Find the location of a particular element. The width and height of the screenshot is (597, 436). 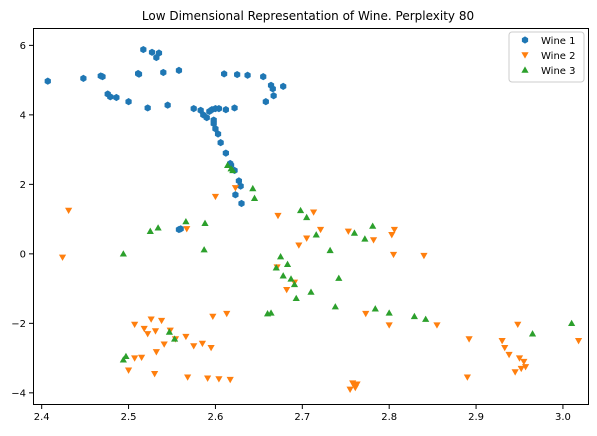

x-tick-label: 3.0 is located at coordinates (563, 417).